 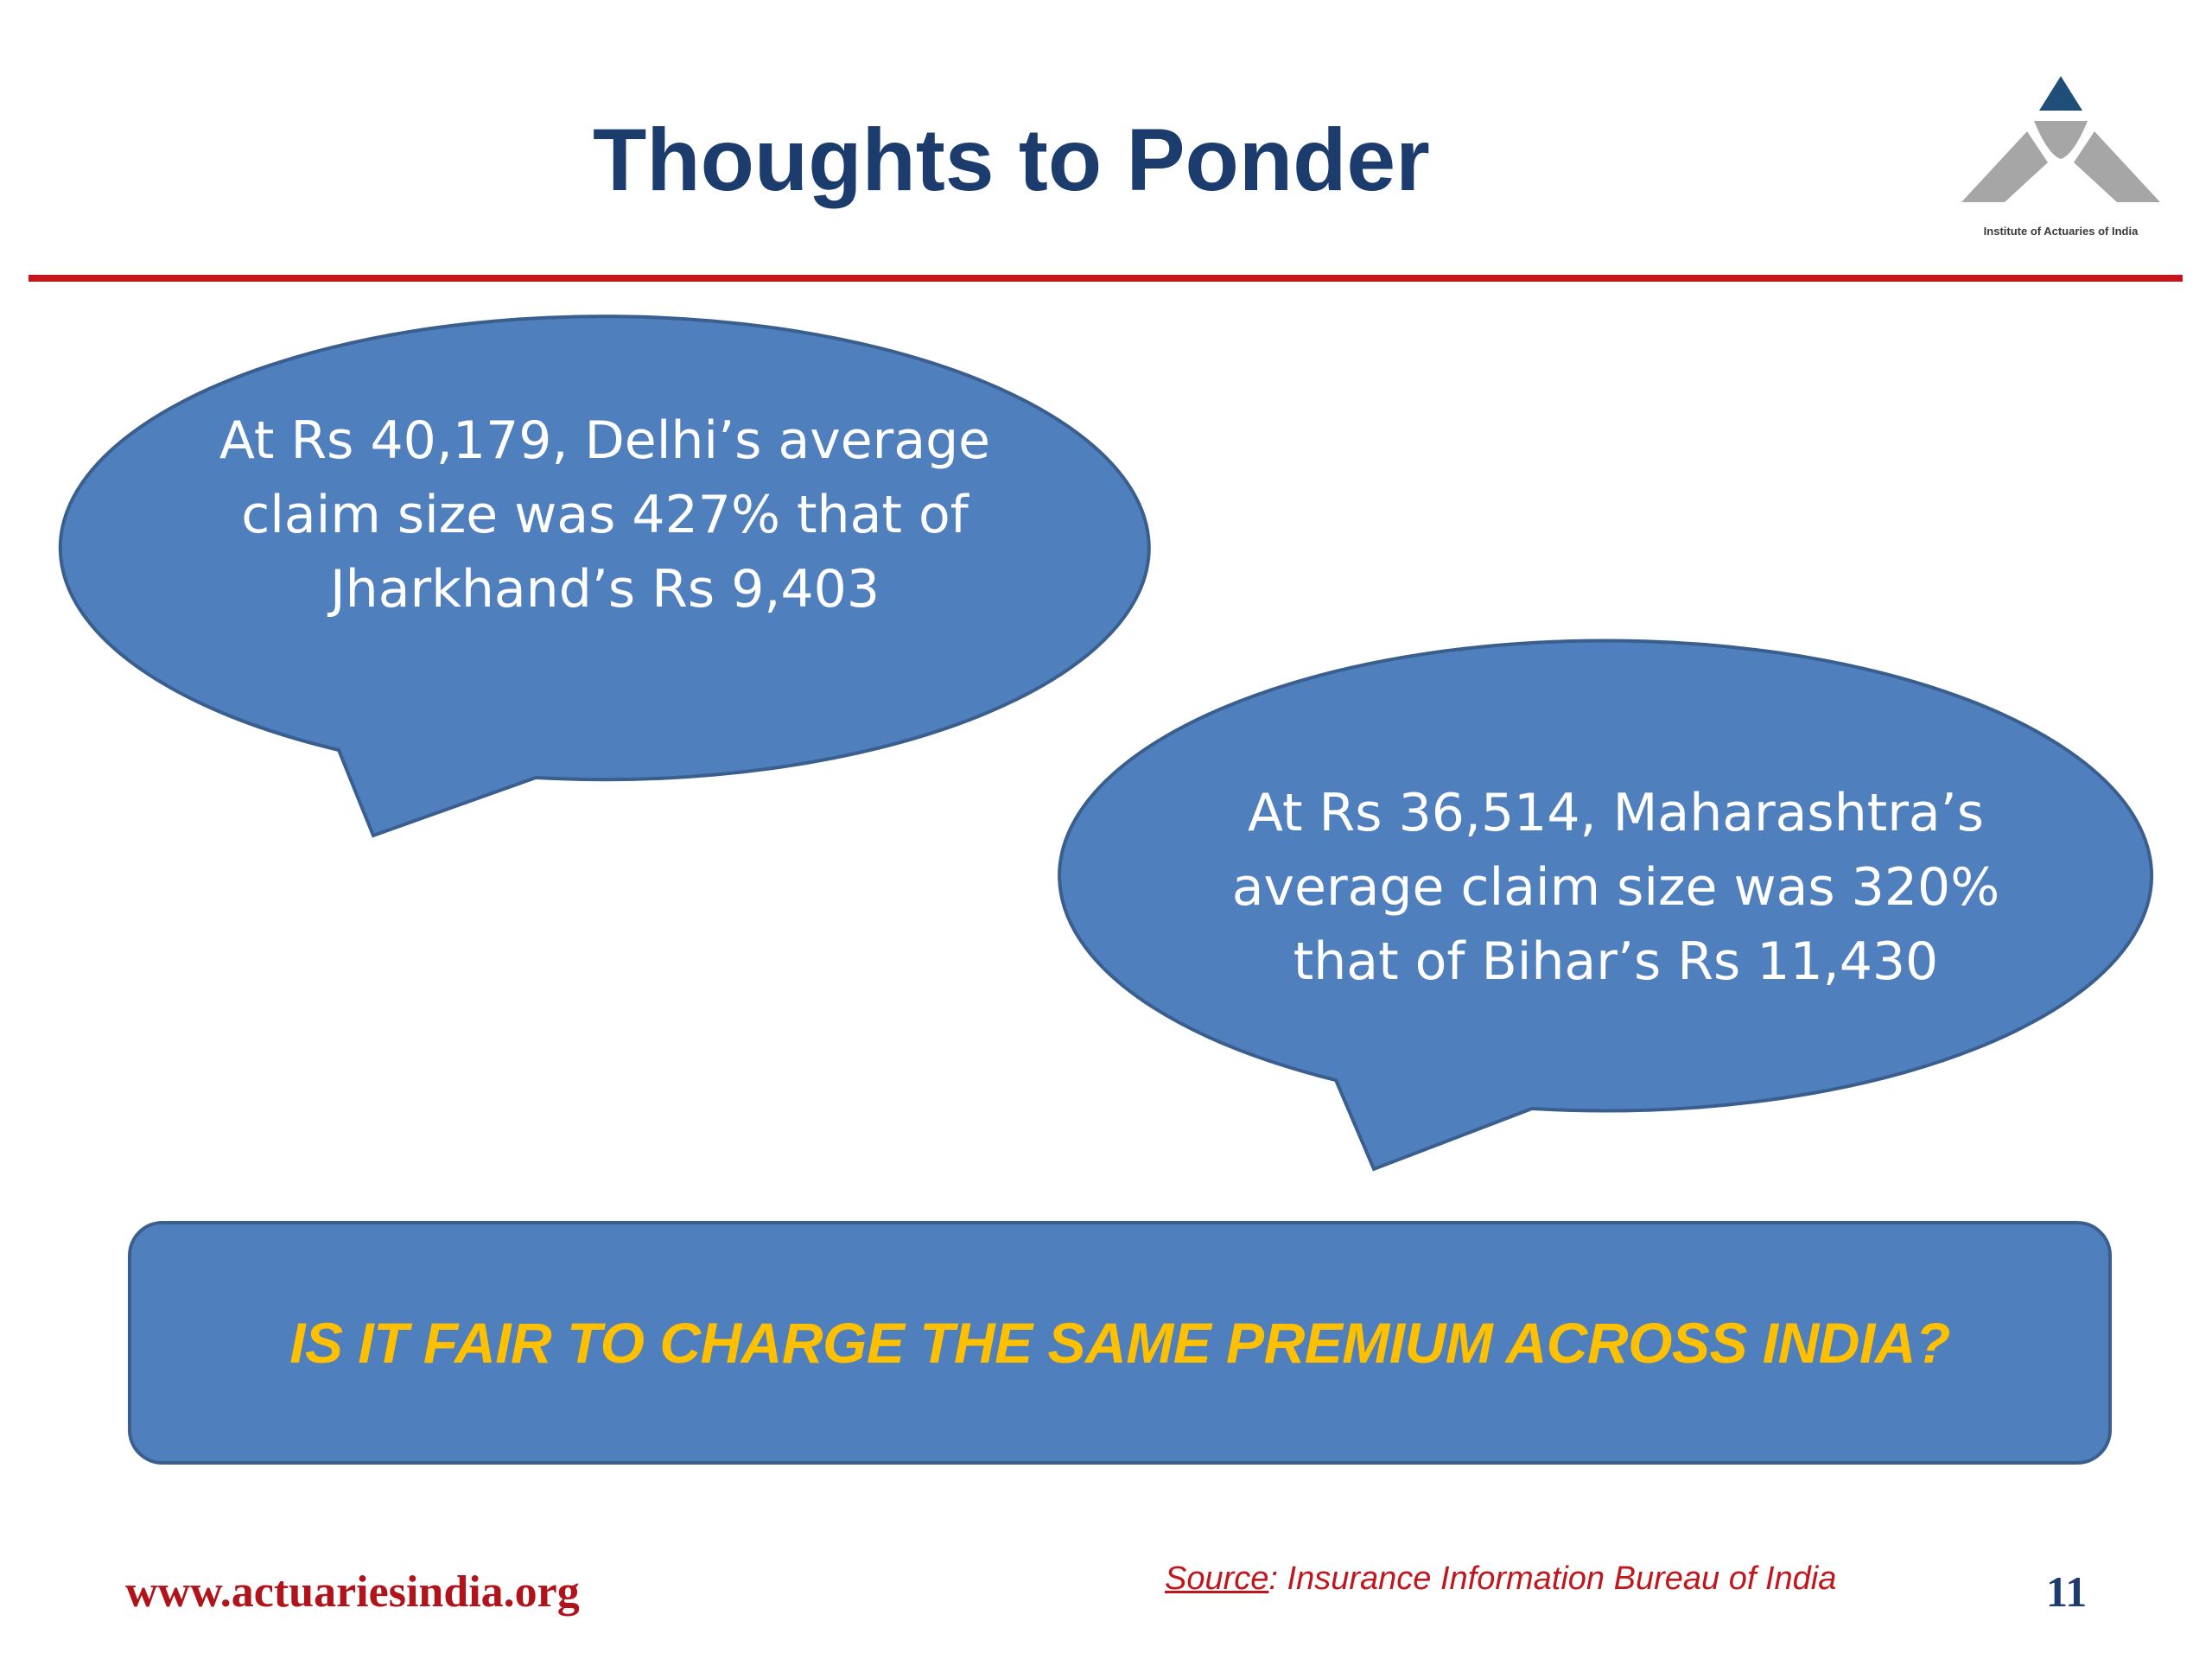 I want to click on bubble-line: average claim size was 320%, so click(x=1615, y=887).